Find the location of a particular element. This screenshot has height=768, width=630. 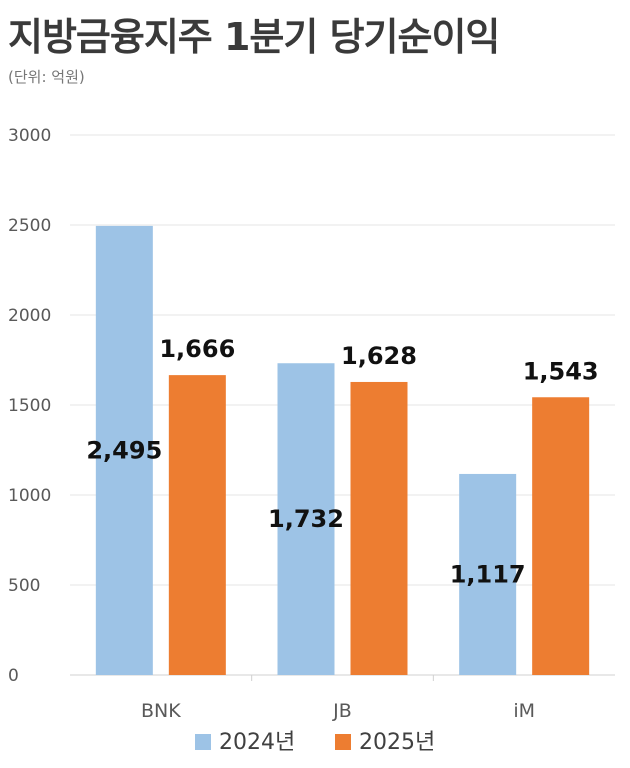

category-label: JB is located at coordinates (342, 711).